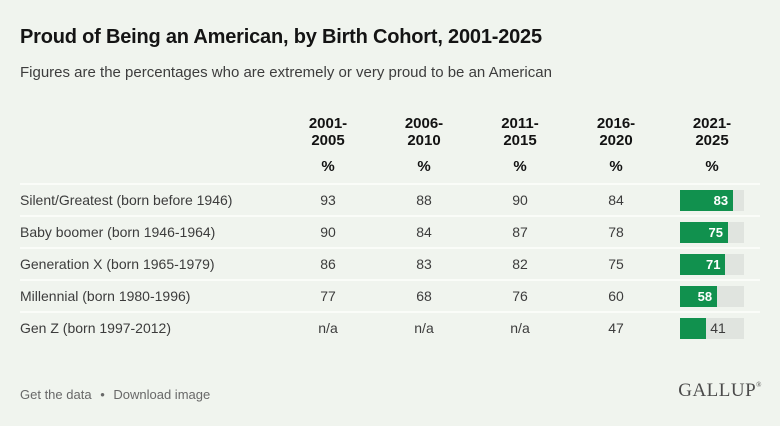 The height and width of the screenshot is (426, 780). Describe the element at coordinates (705, 296) in the screenshot. I see `bar-value: 58` at that location.